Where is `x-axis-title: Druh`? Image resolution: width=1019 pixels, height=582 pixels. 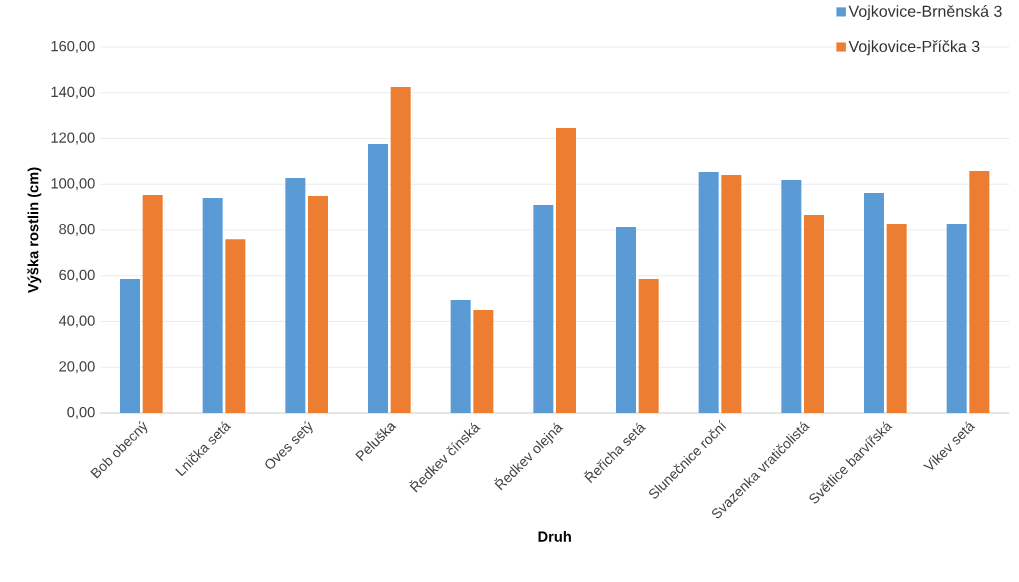 x-axis-title: Druh is located at coordinates (554, 536).